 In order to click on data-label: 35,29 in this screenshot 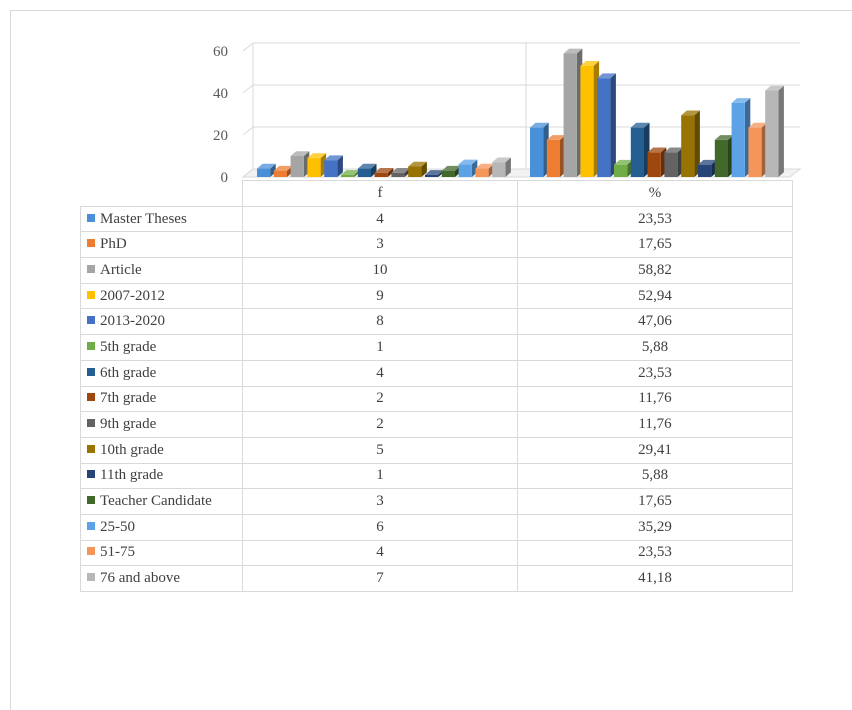, I will do `click(655, 527)`.